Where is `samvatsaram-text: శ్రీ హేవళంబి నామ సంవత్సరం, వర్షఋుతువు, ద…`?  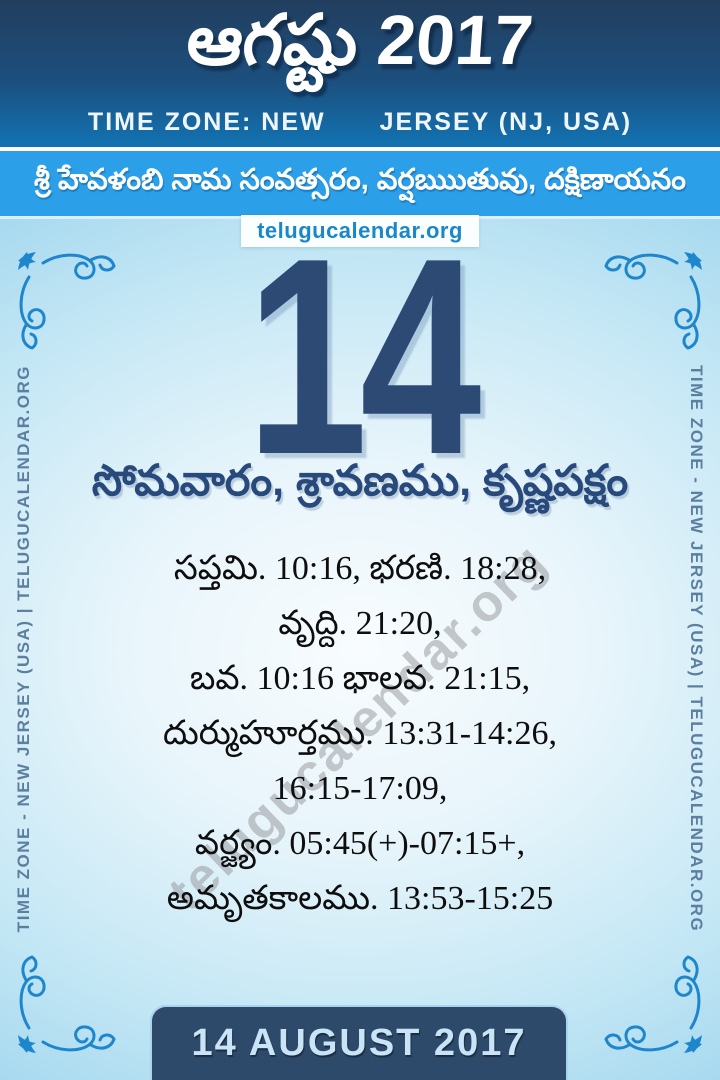 samvatsaram-text: శ్రీ హేవళంబి నామ సంవత్సరం, వర్షఋుతువు, ద… is located at coordinates (360, 179).